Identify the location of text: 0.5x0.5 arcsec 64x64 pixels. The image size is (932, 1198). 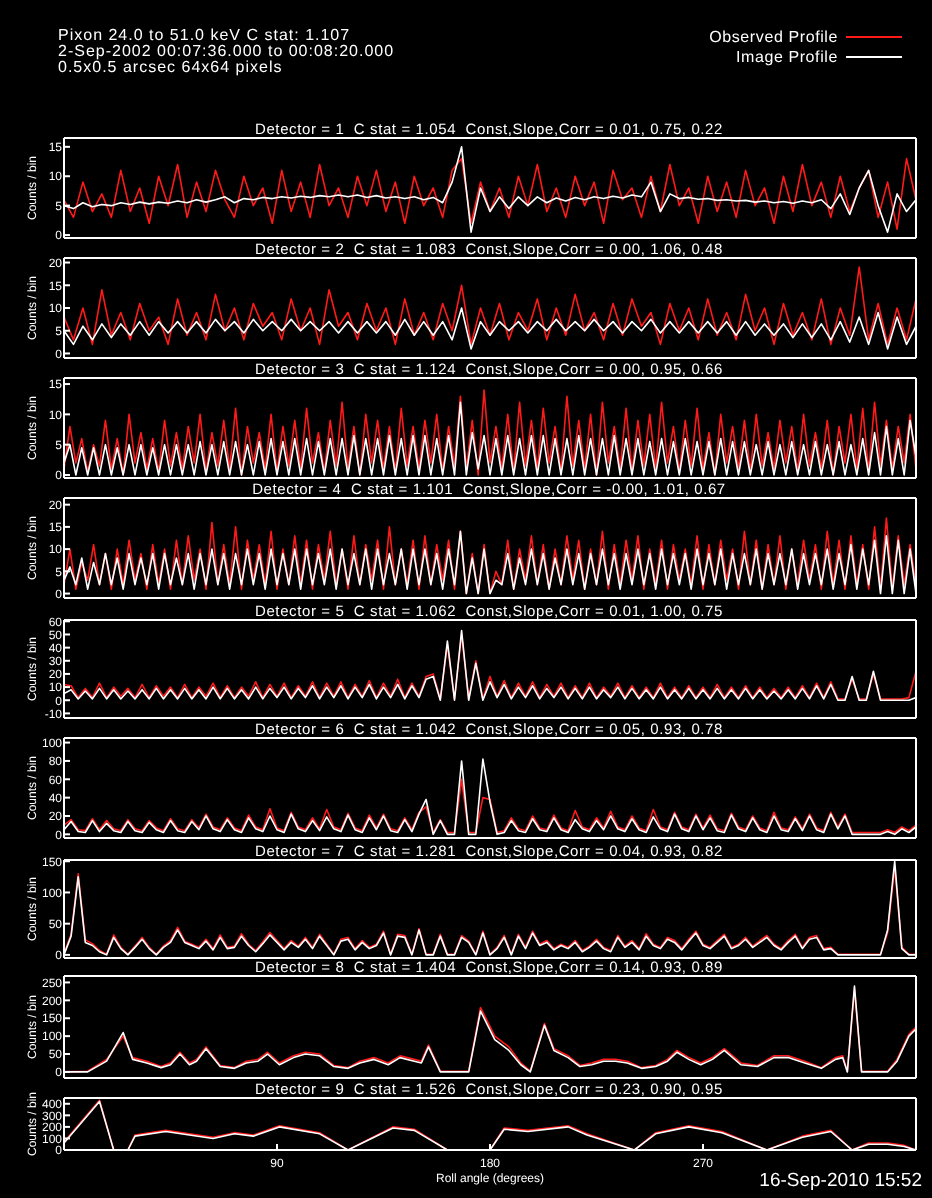
(170, 67).